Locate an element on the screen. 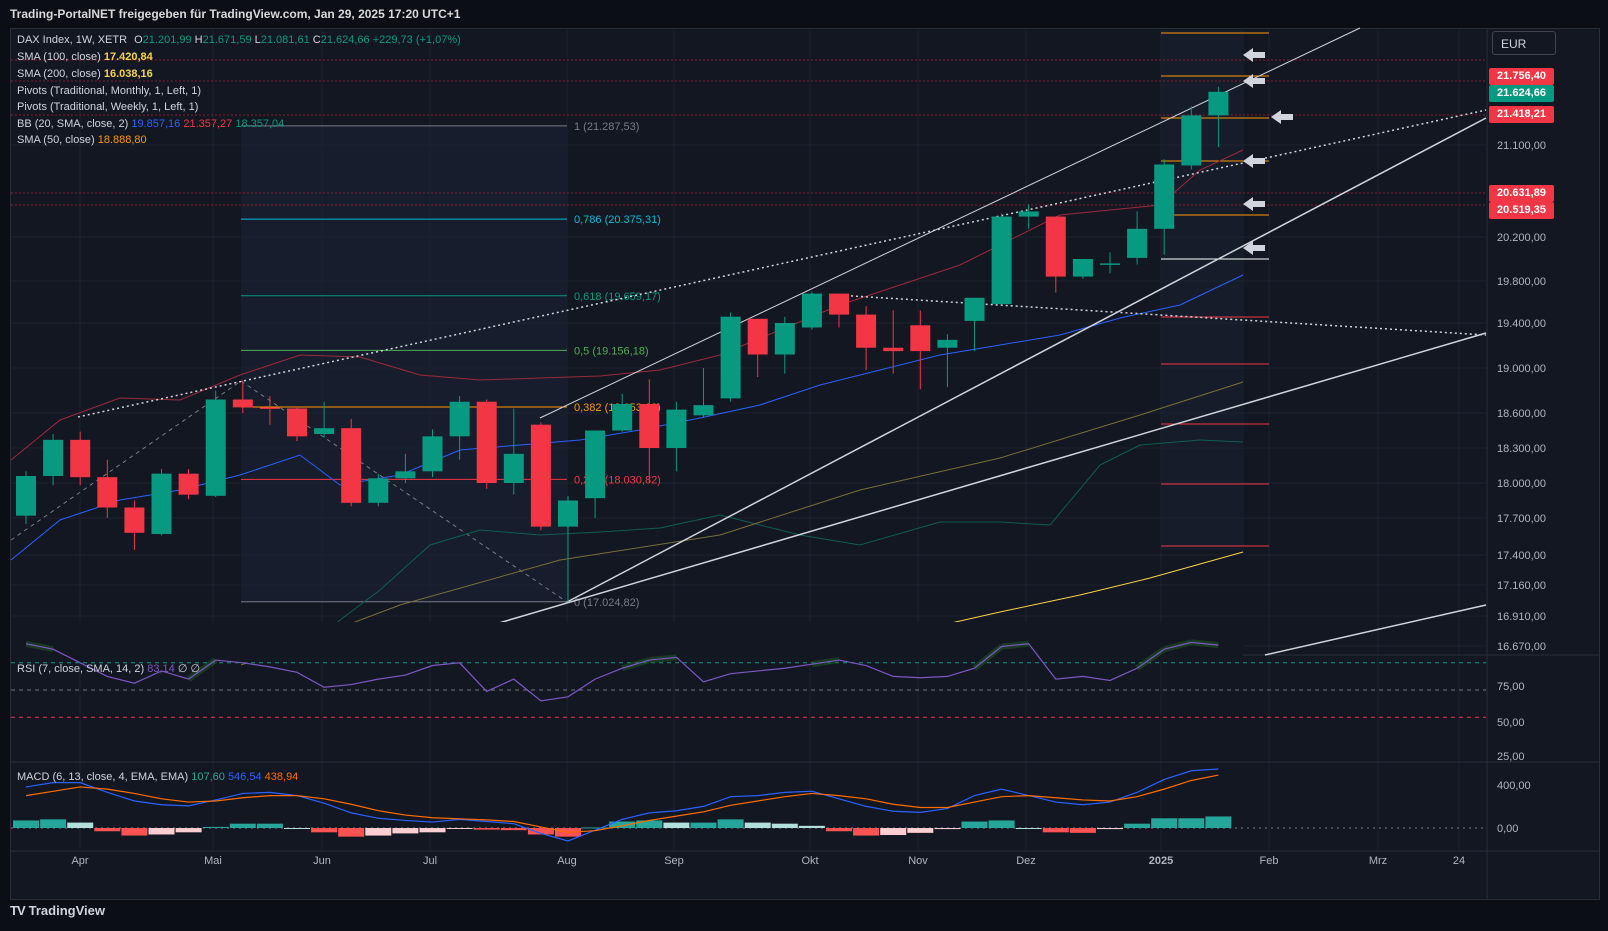 This screenshot has height=931, width=1608. rsi-extra: ∅ ∅ is located at coordinates (189, 669).